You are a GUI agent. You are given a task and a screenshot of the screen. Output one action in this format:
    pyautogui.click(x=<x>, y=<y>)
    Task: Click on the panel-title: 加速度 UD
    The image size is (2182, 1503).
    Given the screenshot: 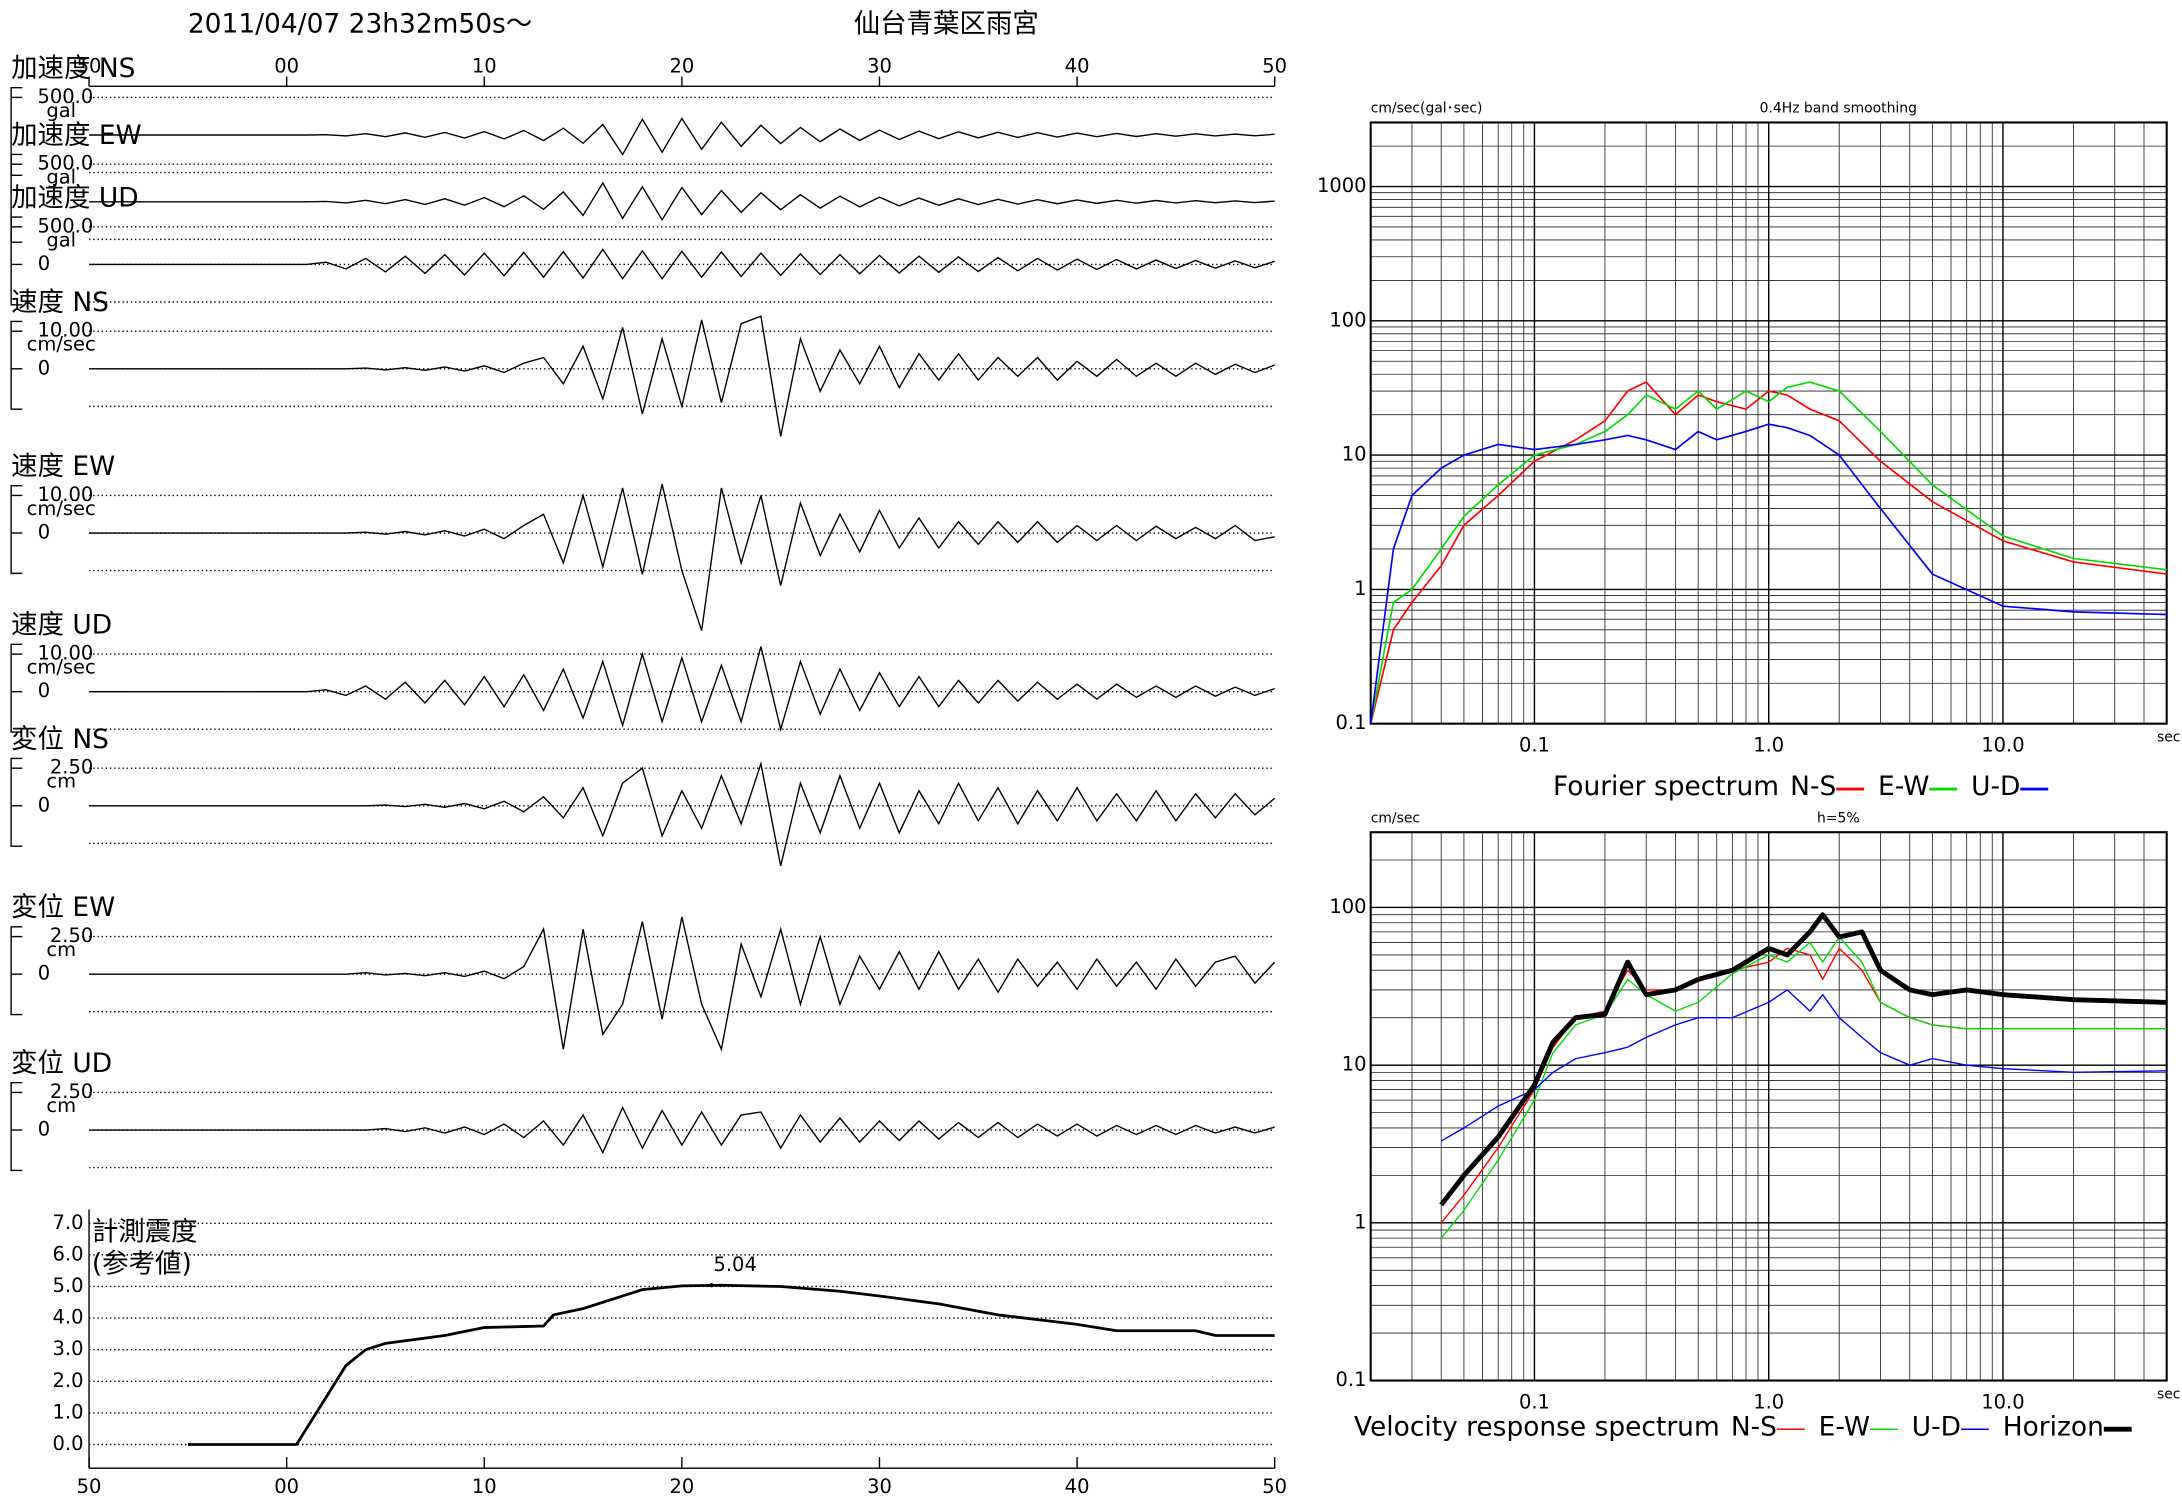 What is the action you would take?
    pyautogui.click(x=74, y=198)
    